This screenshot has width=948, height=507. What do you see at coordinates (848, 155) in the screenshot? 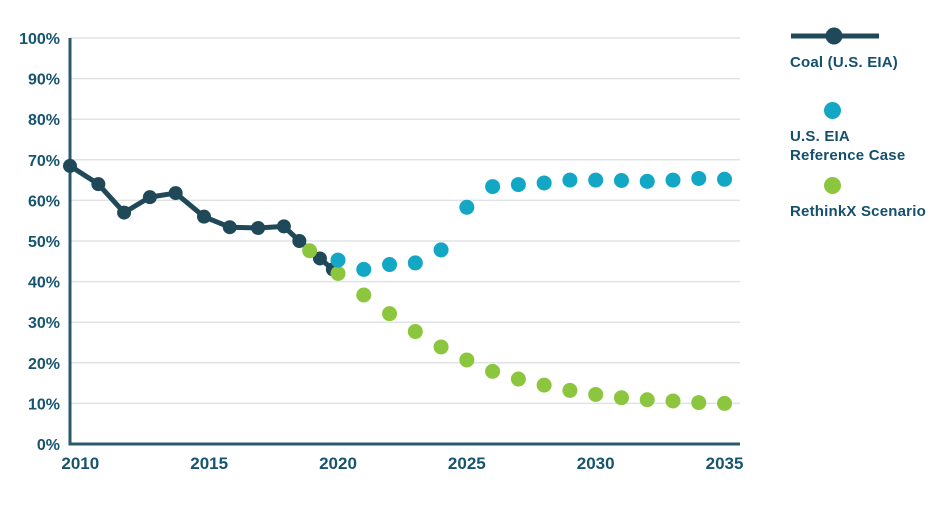
I see `legend-label-eia-line2: Reference Case` at bounding box center [848, 155].